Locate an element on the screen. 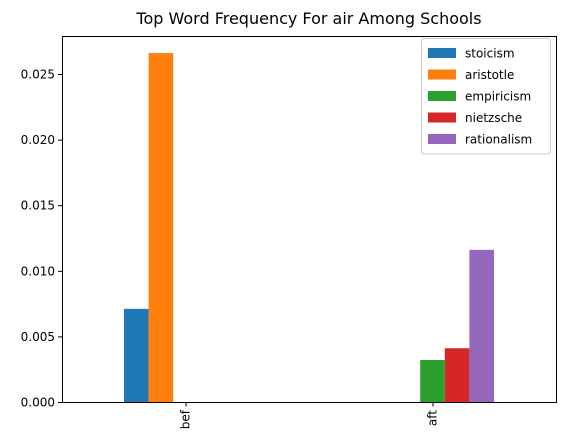 This screenshot has width=565, height=444. legend-swatch-empiricism is located at coordinates (442, 96).